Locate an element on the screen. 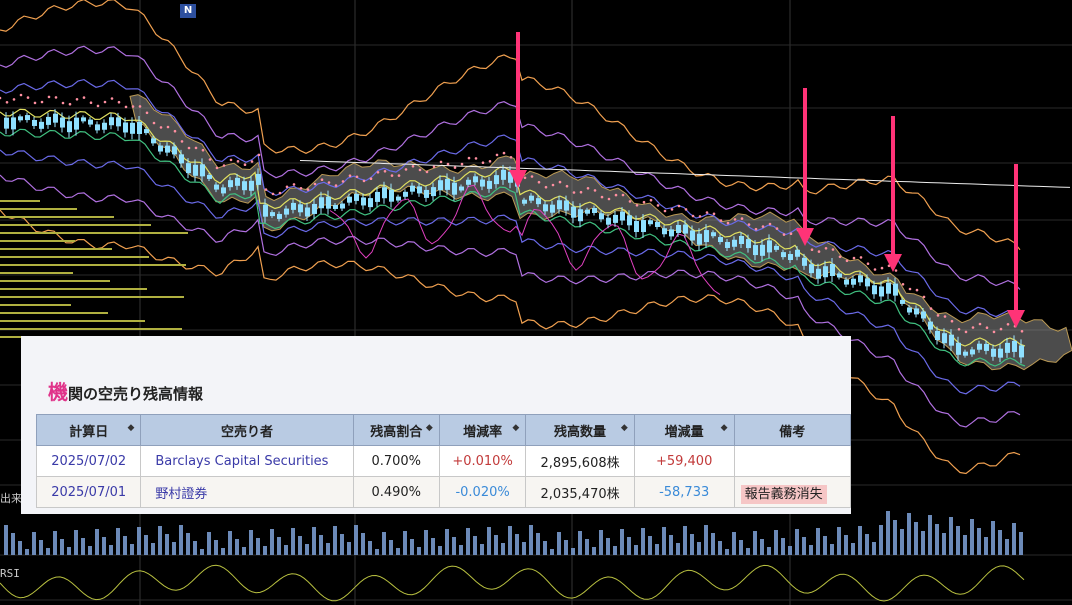  col-rate: 増減率 ◆ is located at coordinates (482, 430).